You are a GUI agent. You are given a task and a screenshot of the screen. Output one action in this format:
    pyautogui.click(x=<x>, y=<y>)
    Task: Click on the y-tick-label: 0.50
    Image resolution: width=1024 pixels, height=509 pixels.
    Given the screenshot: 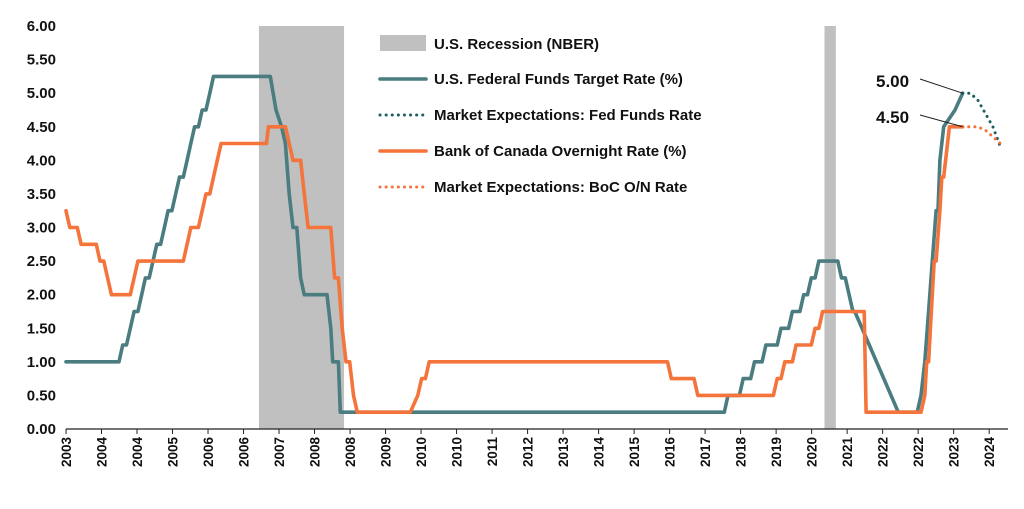 What is the action you would take?
    pyautogui.click(x=41, y=395)
    